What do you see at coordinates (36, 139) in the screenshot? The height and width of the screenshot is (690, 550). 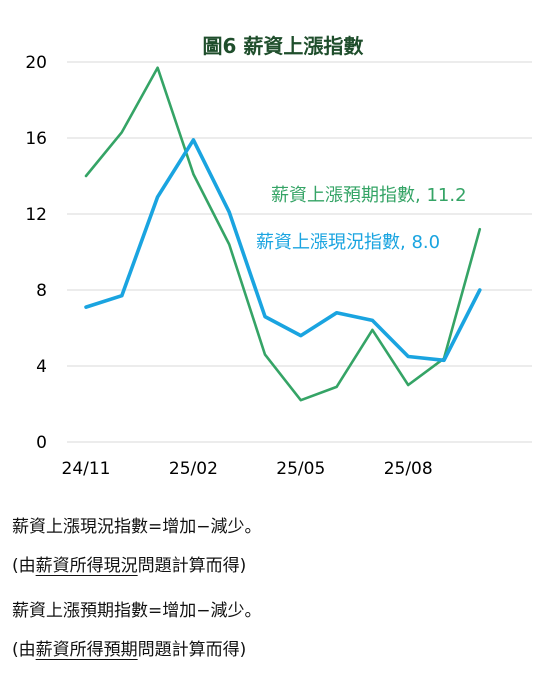 I see `y-tick-label: 16` at bounding box center [36, 139].